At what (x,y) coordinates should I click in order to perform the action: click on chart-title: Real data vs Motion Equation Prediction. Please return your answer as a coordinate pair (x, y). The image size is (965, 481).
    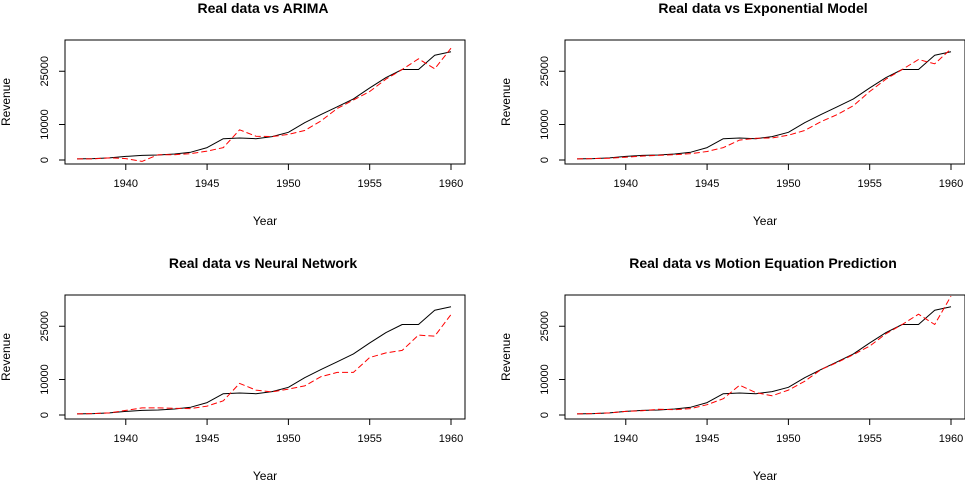
    Looking at the image, I should click on (763, 263).